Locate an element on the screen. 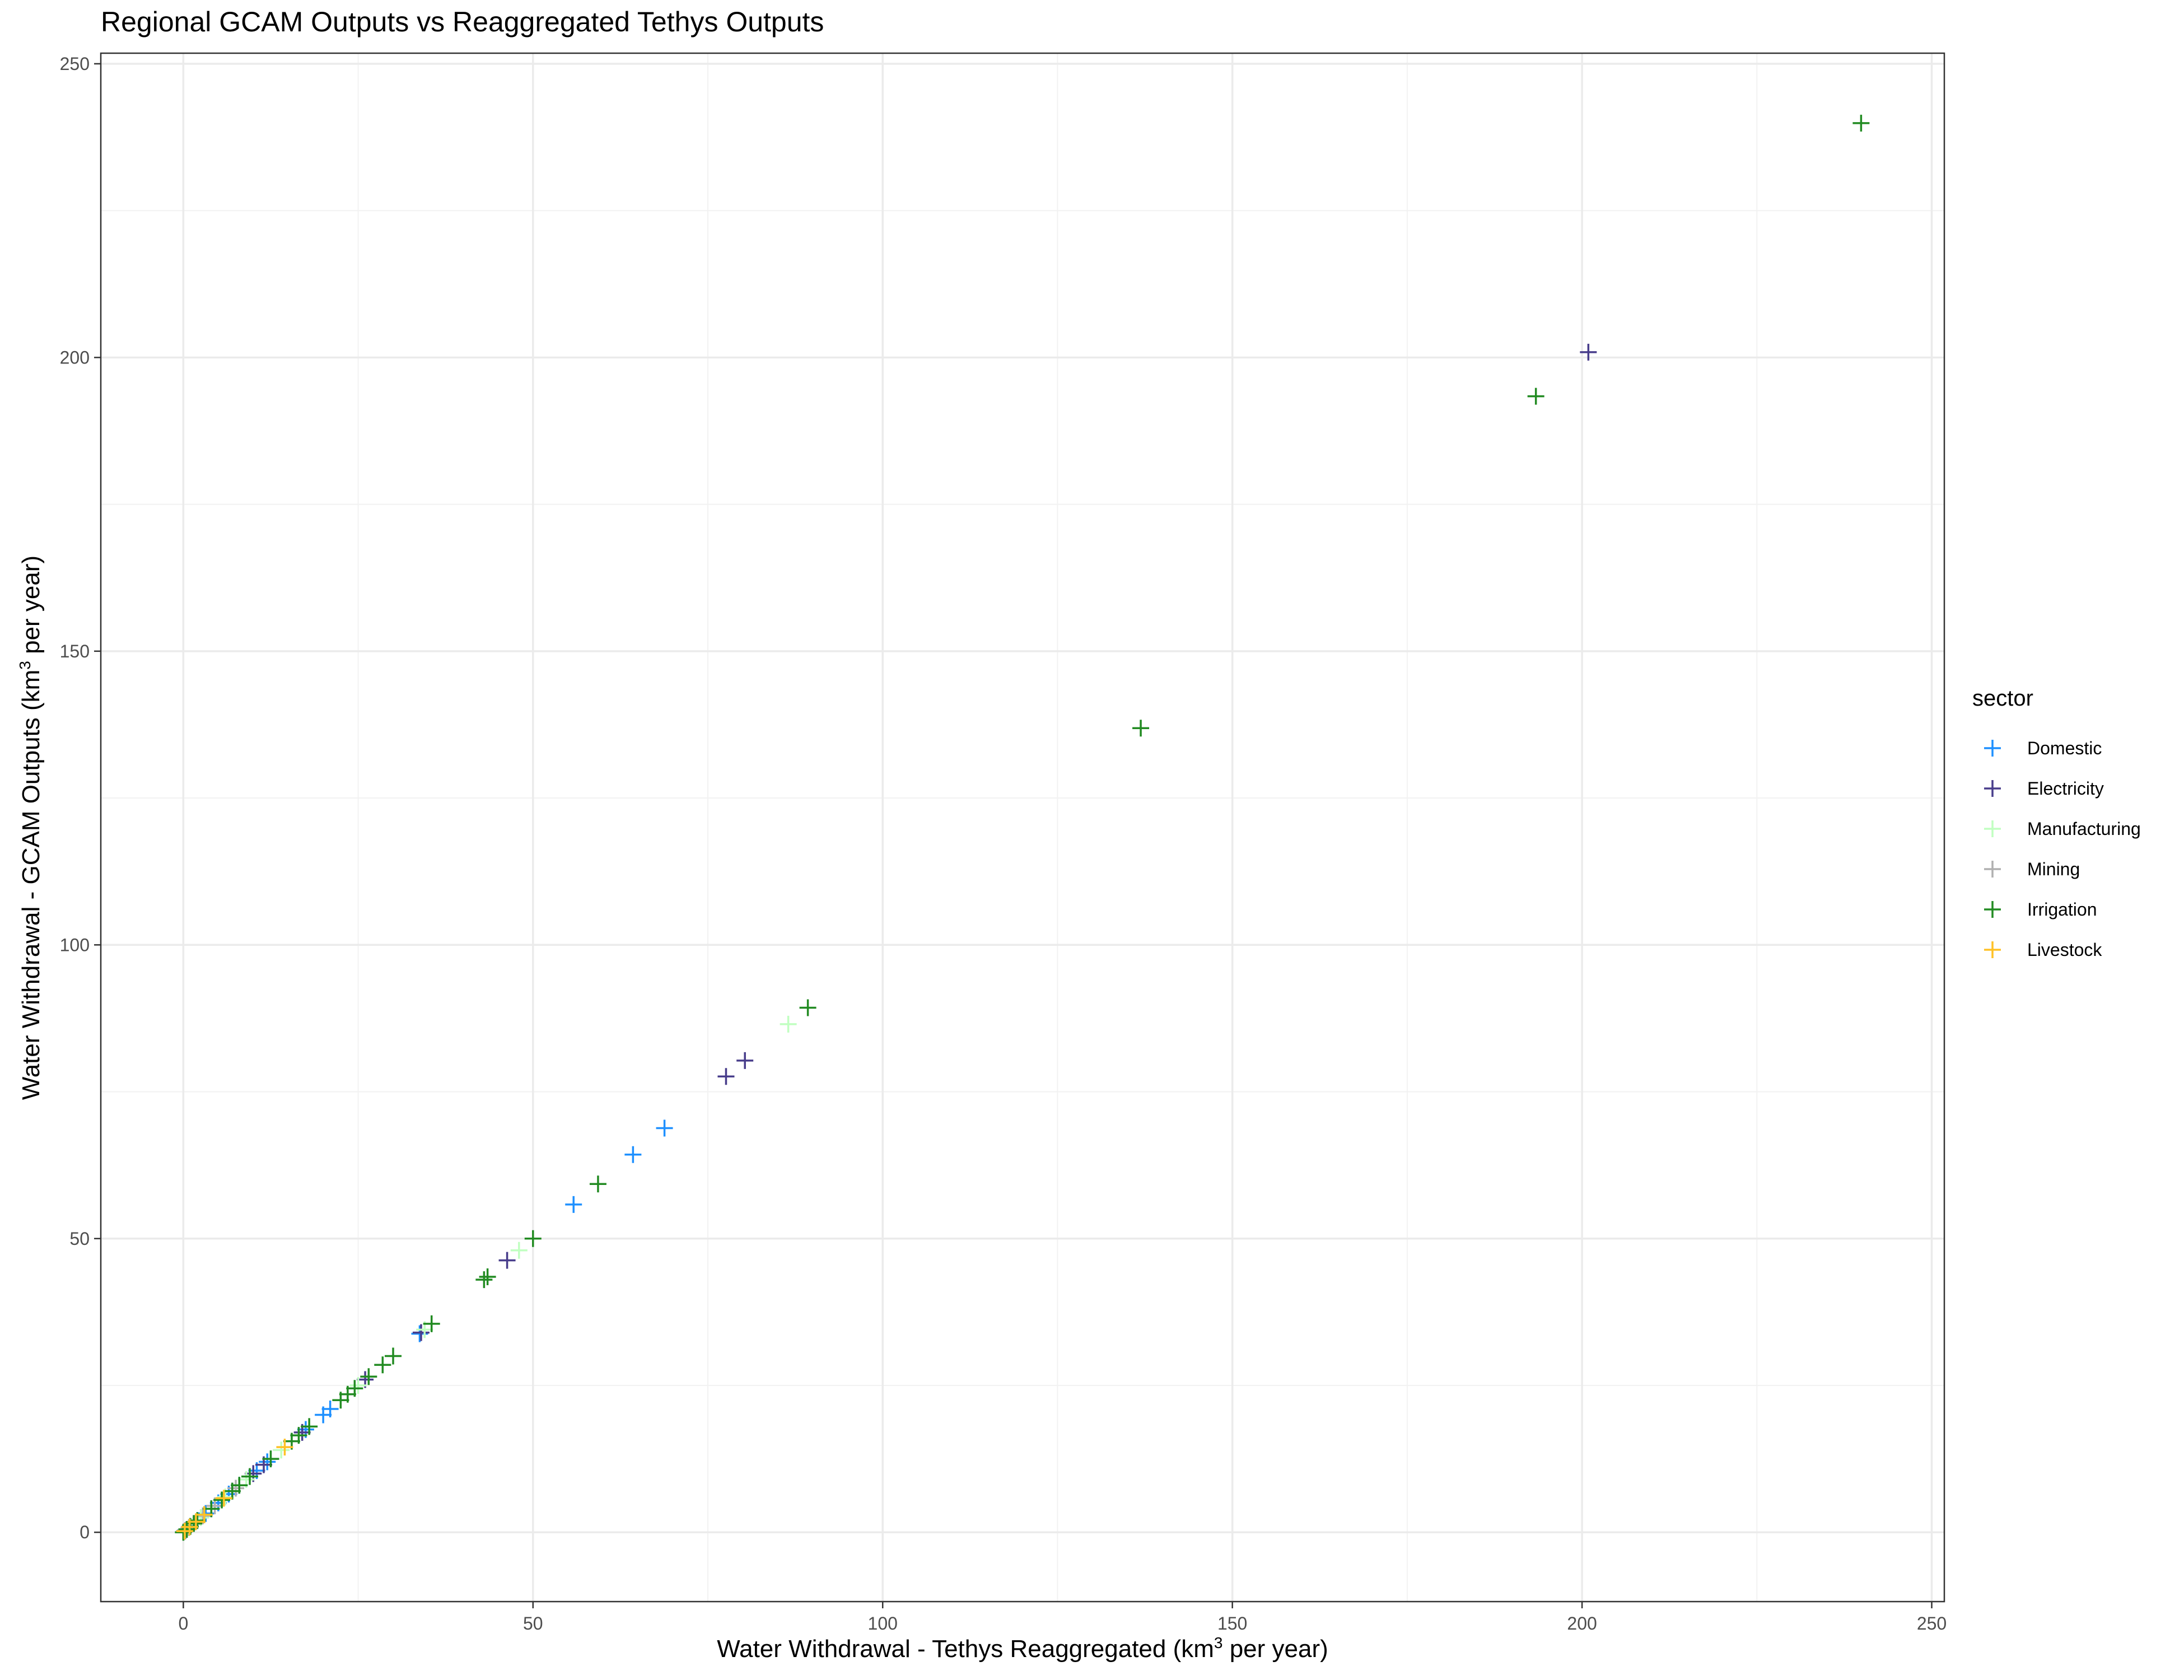 The width and height of the screenshot is (2184, 1680). y-axis-label-superscript: 3 is located at coordinates (25, 665).